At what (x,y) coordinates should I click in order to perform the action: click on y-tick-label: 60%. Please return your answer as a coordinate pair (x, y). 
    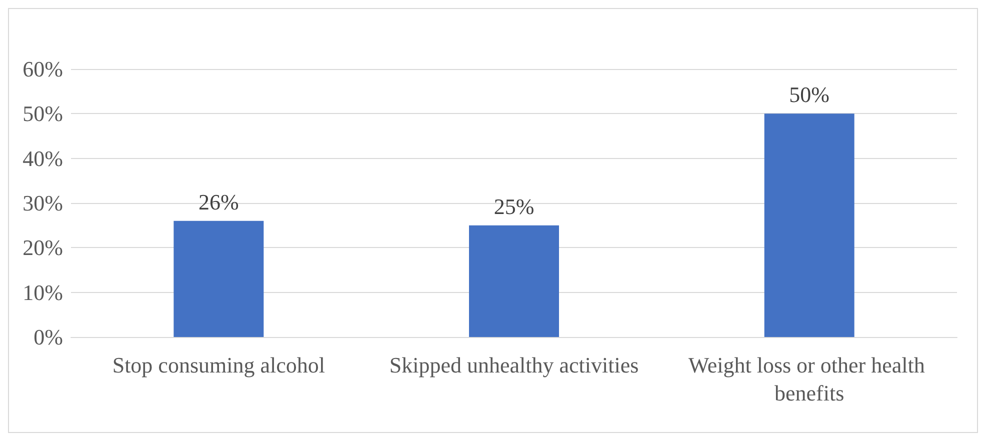
    Looking at the image, I should click on (42, 69).